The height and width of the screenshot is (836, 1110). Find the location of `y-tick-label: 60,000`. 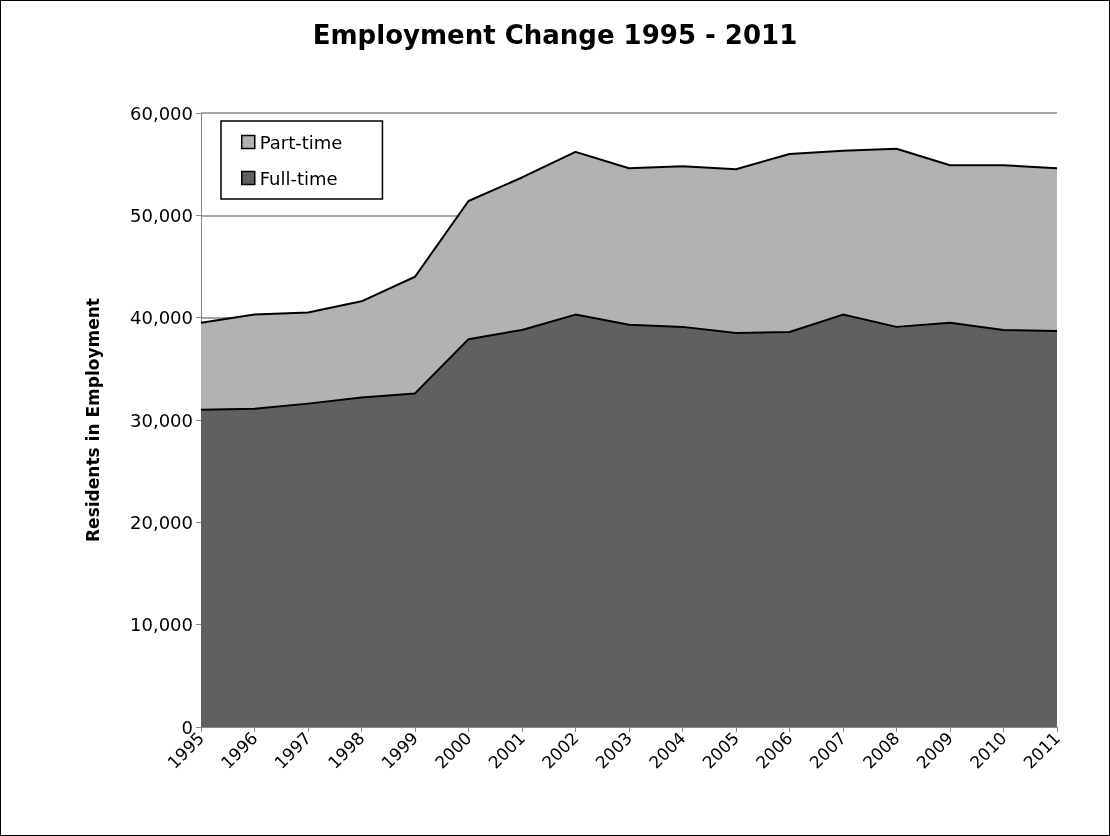

y-tick-label: 60,000 is located at coordinates (161, 113).